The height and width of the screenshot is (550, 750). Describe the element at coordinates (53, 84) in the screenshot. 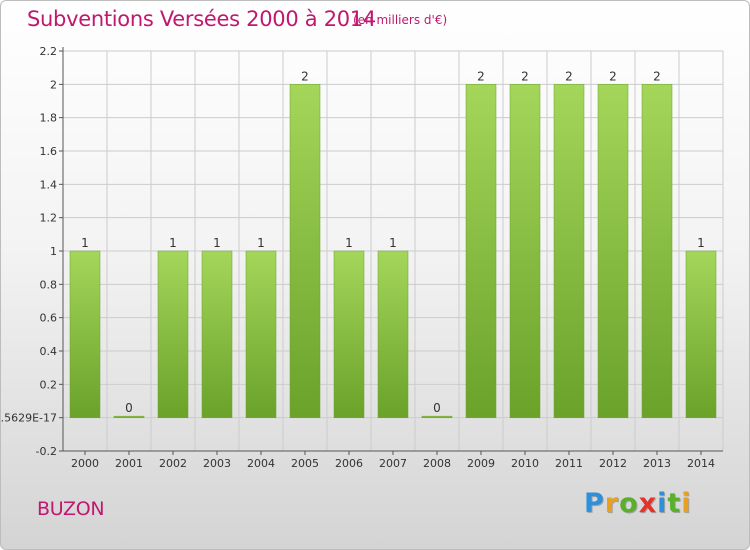

I see `y-tick-label: 2` at that location.